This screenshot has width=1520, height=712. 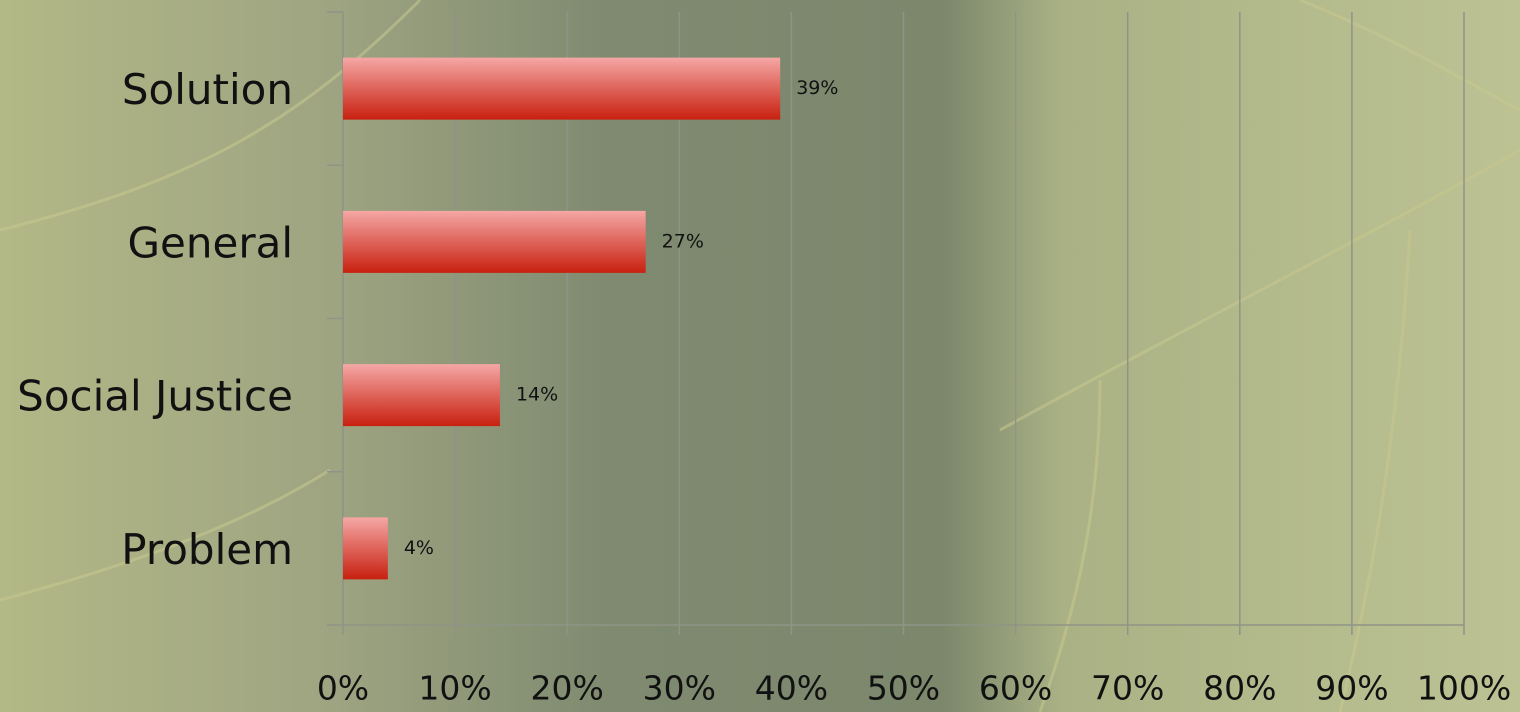 What do you see at coordinates (1239, 688) in the screenshot?
I see `x-tick-label: 80%` at bounding box center [1239, 688].